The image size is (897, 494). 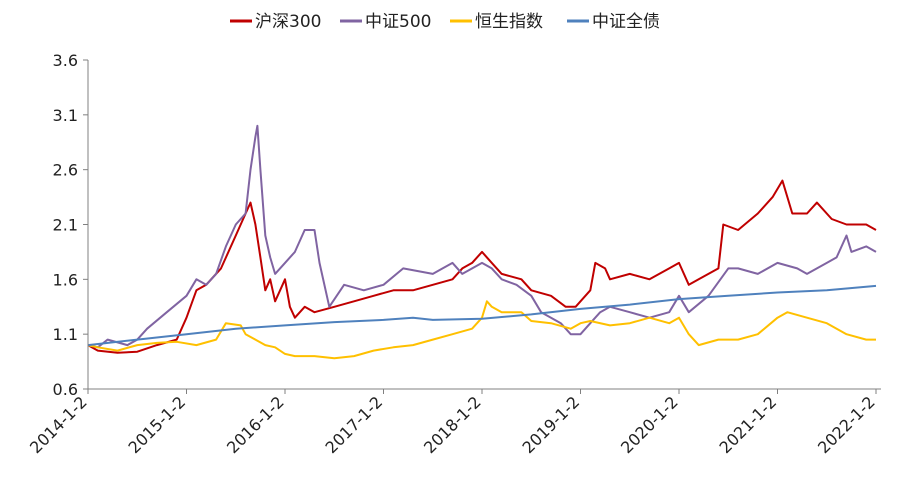 What do you see at coordinates (846, 424) in the screenshot?
I see `x-tick-label: 2022-1-2` at bounding box center [846, 424].